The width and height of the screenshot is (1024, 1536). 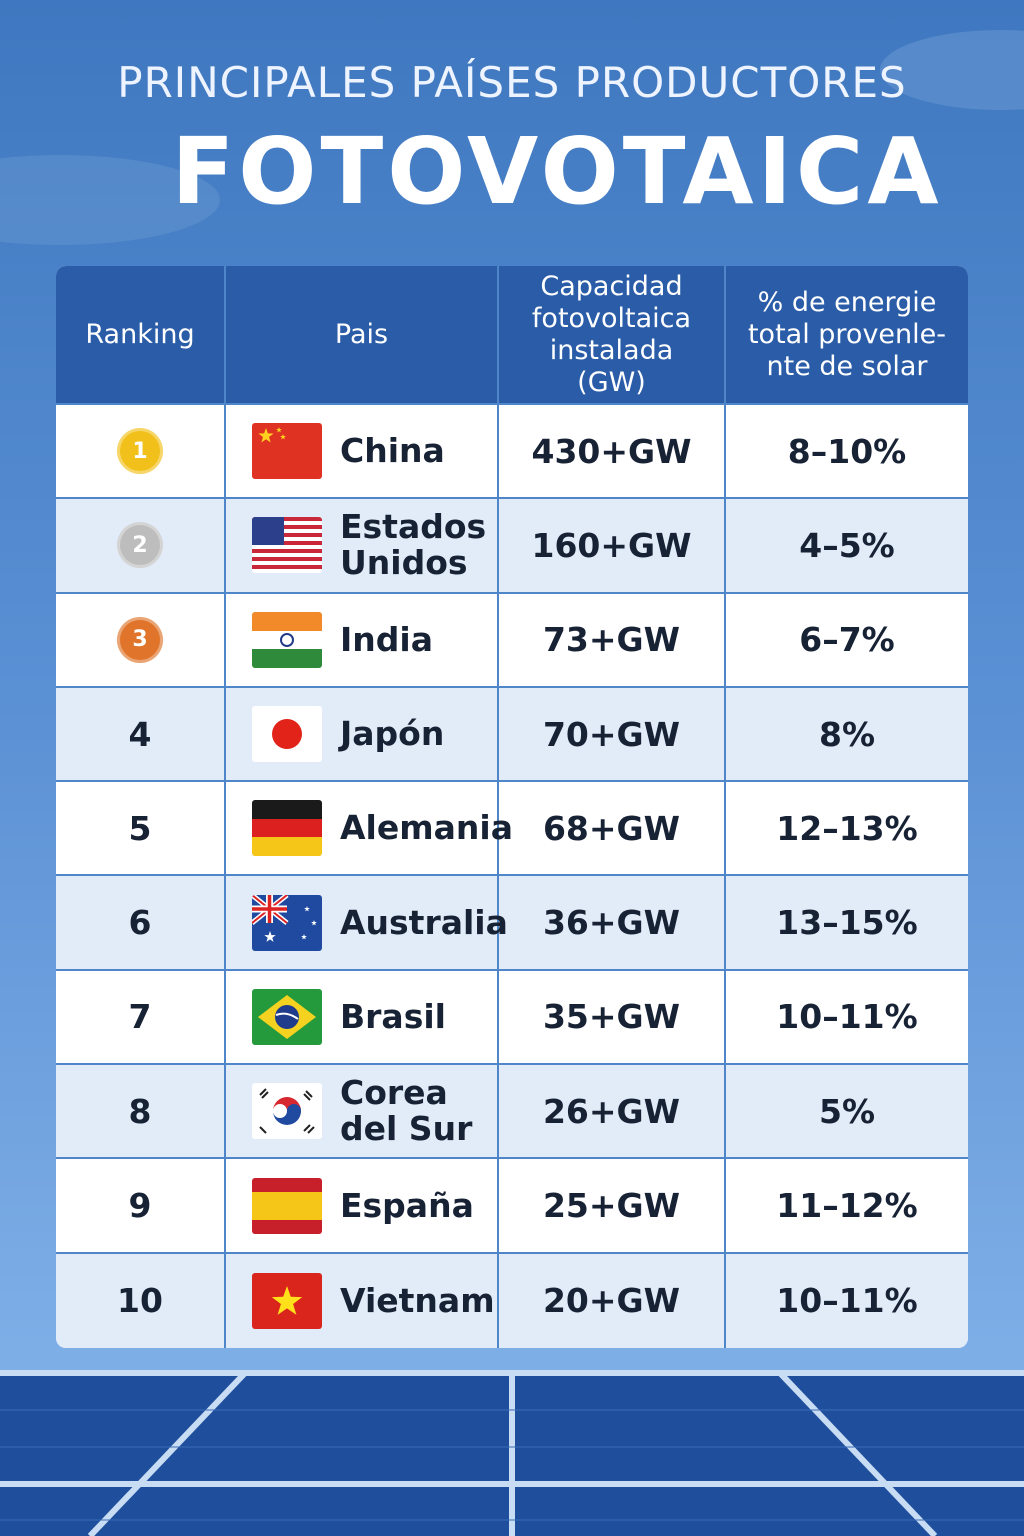 What do you see at coordinates (417, 1300) in the screenshot?
I see `country-name: Vietnam` at bounding box center [417, 1300].